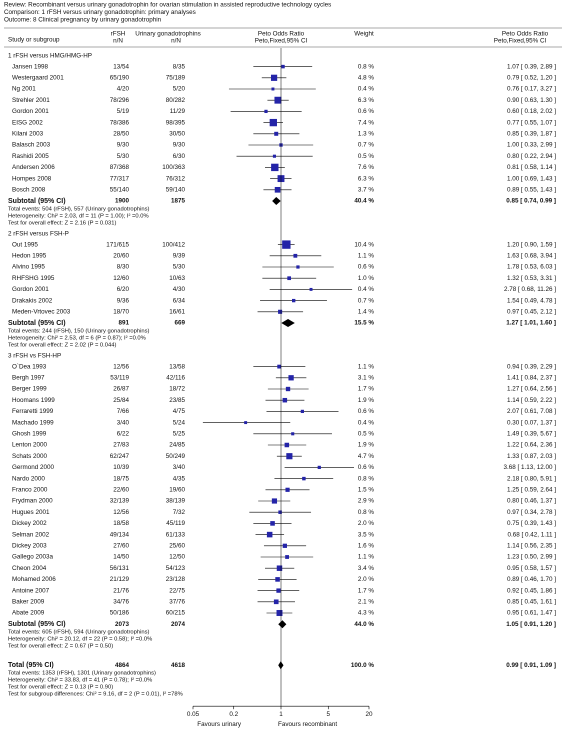 The height and width of the screenshot is (743, 566). I want to click on rfsh-count: 22/60, so click(121, 489).